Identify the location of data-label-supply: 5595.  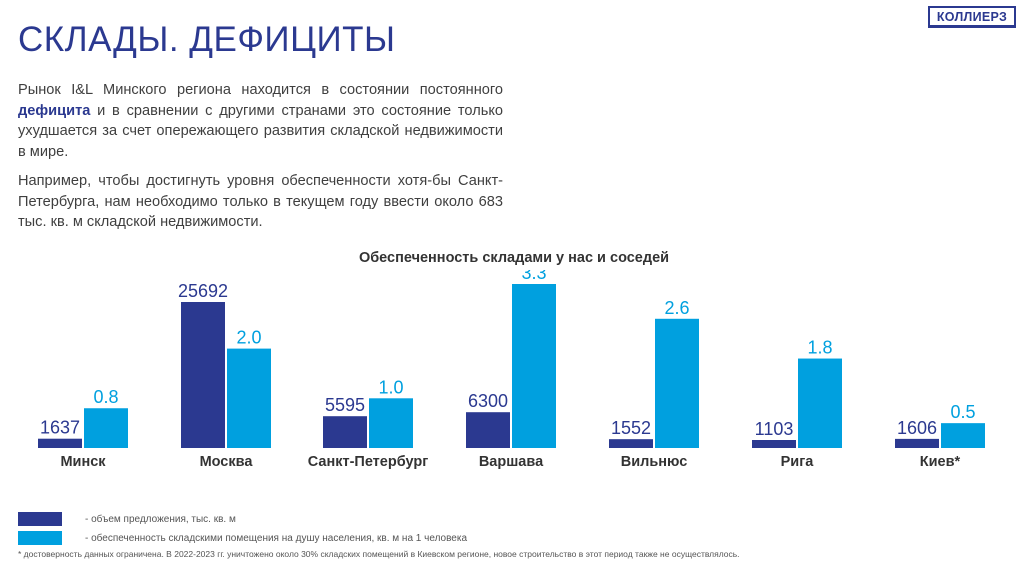
(345, 405).